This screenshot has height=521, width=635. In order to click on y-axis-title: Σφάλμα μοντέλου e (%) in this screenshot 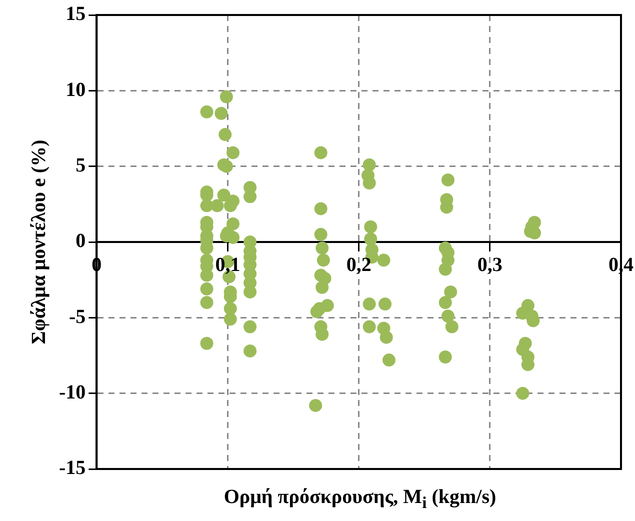, I will do `click(39, 242)`.